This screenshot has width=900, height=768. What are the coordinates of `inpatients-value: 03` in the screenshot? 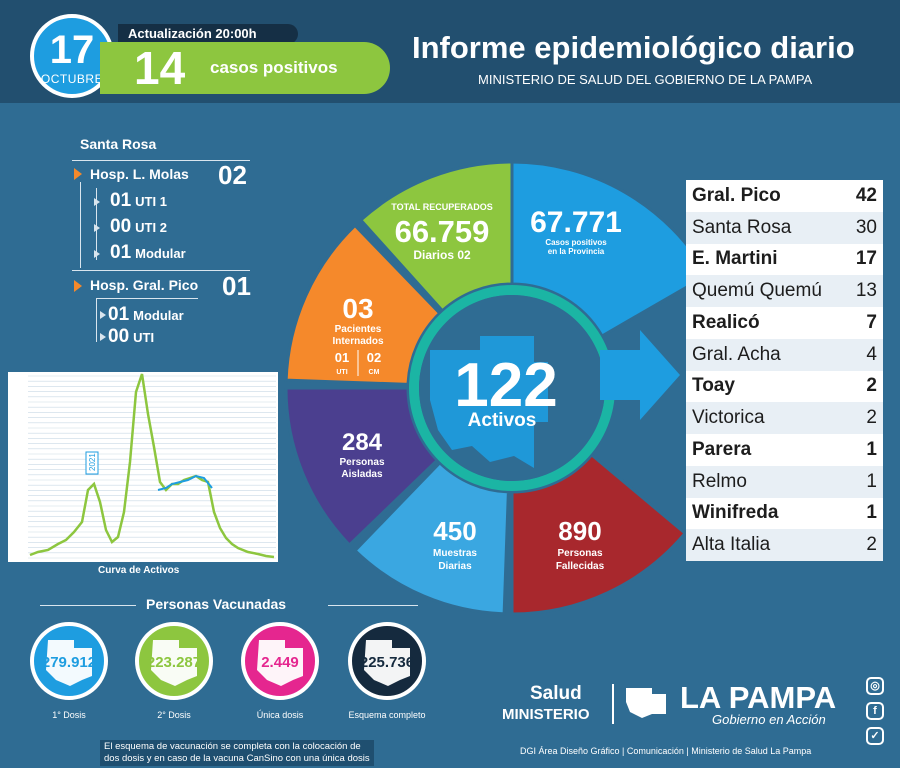 It's located at (357, 308).